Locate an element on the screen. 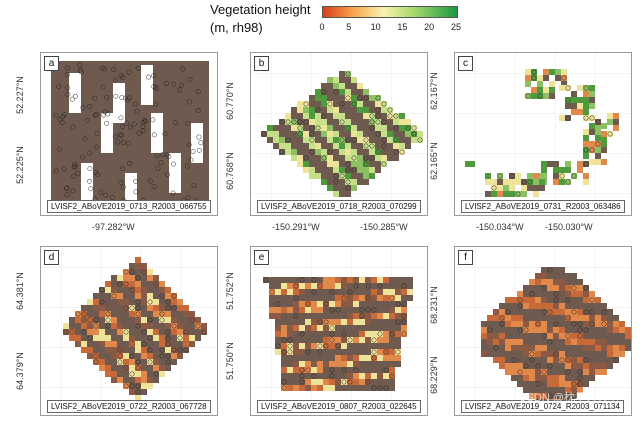 The width and height of the screenshot is (642, 425). panel-caption: LVISF2_ABoVE2019_0722_R2003_067728 is located at coordinates (129, 406).